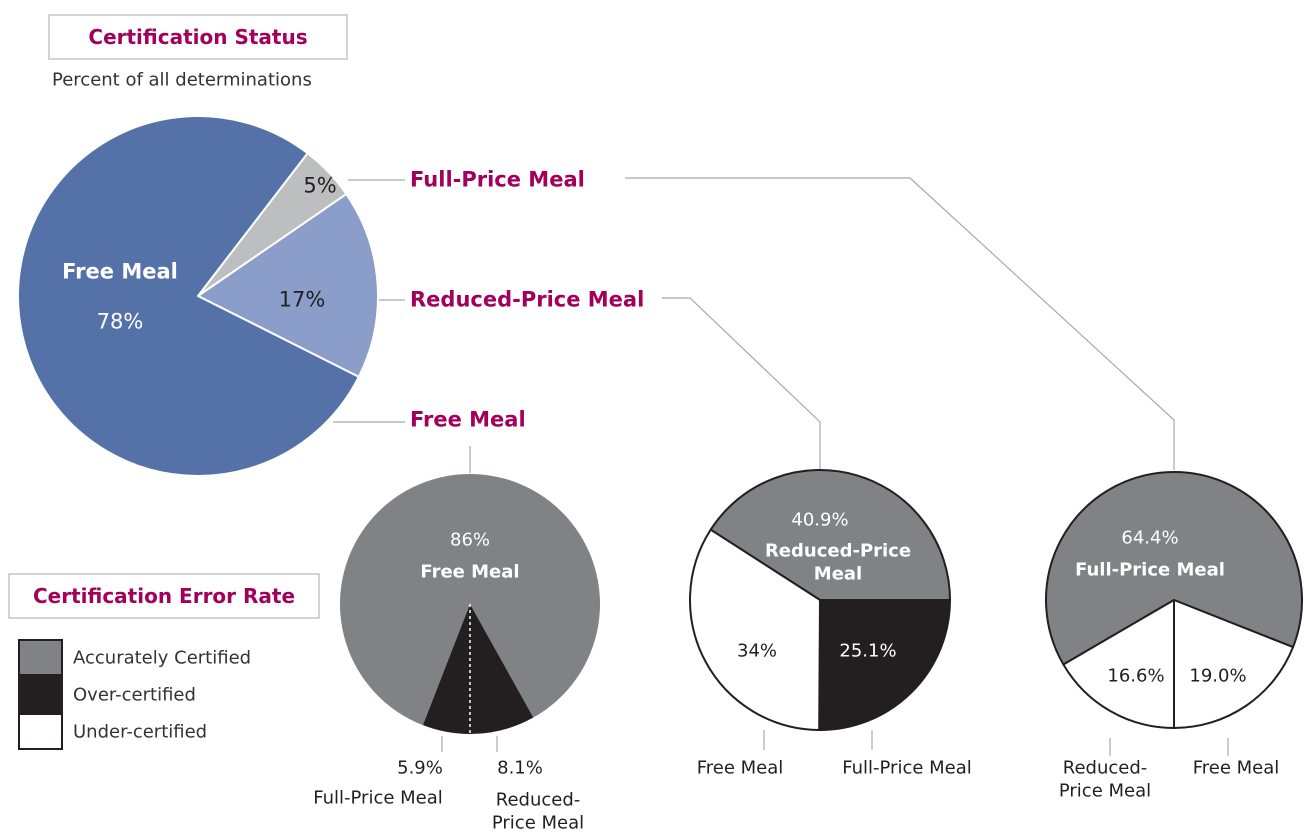  I want to click on slice-label: 16.6%, so click(1136, 676).